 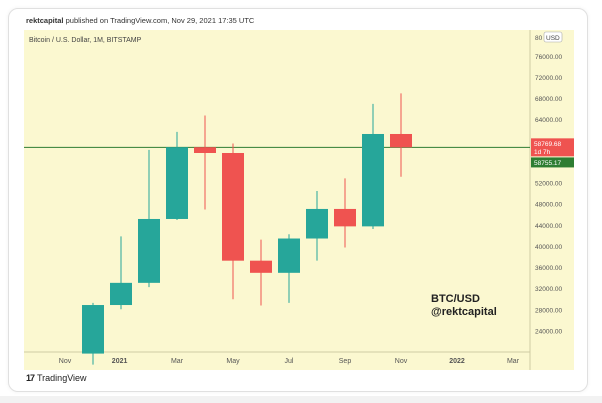 What do you see at coordinates (548, 184) in the screenshot?
I see `y-tick-label: 52000.00` at bounding box center [548, 184].